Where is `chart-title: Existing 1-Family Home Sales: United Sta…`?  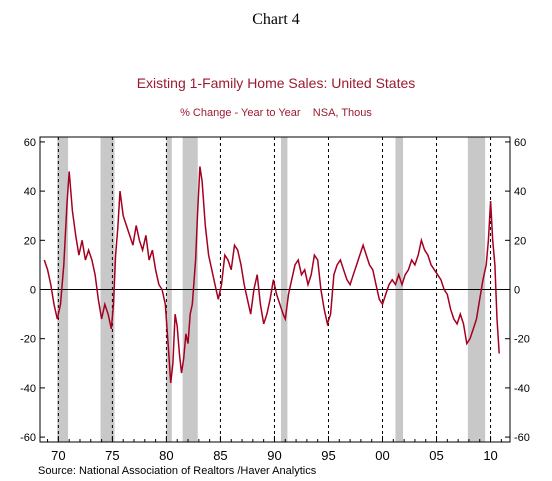 chart-title: Existing 1-Family Home Sales: United Sta… is located at coordinates (276, 83).